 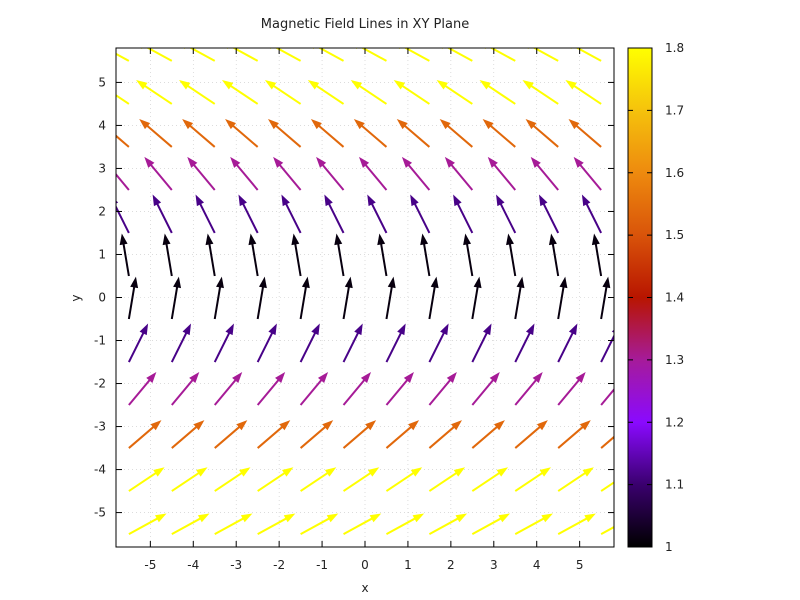 I want to click on y-tick-label: 5, so click(x=102, y=82).